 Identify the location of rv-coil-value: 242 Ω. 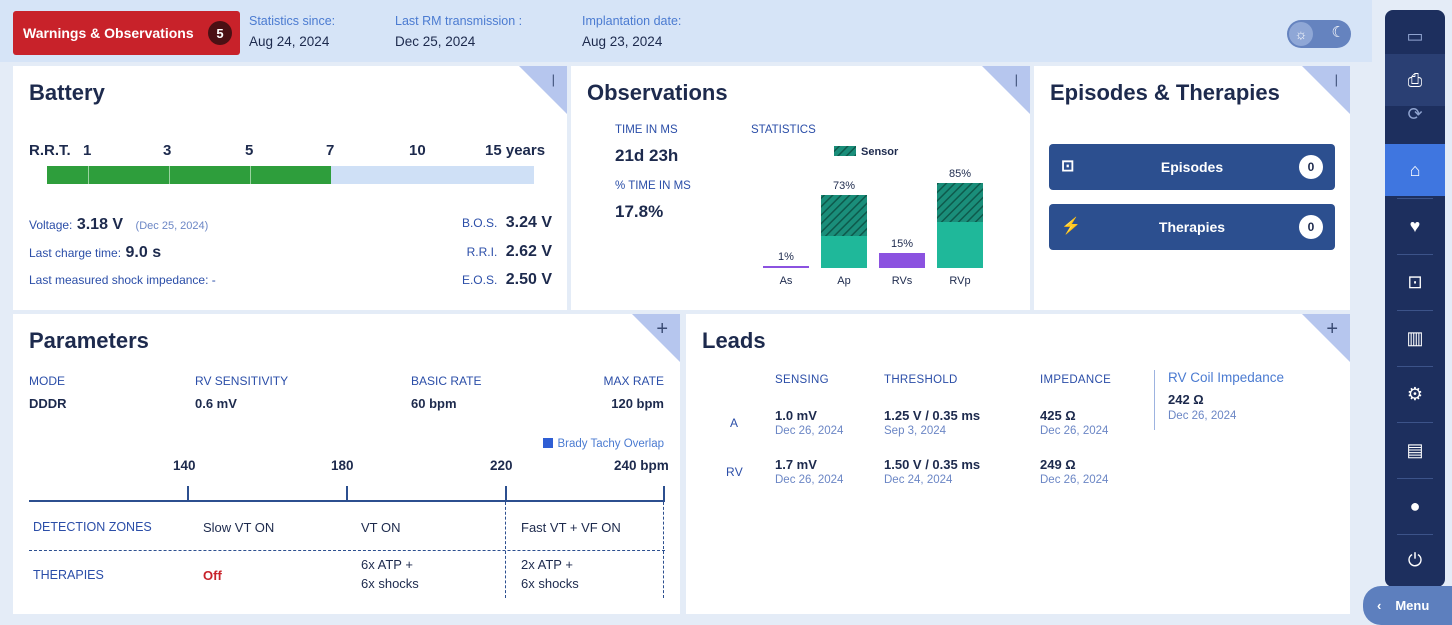
(1186, 399).